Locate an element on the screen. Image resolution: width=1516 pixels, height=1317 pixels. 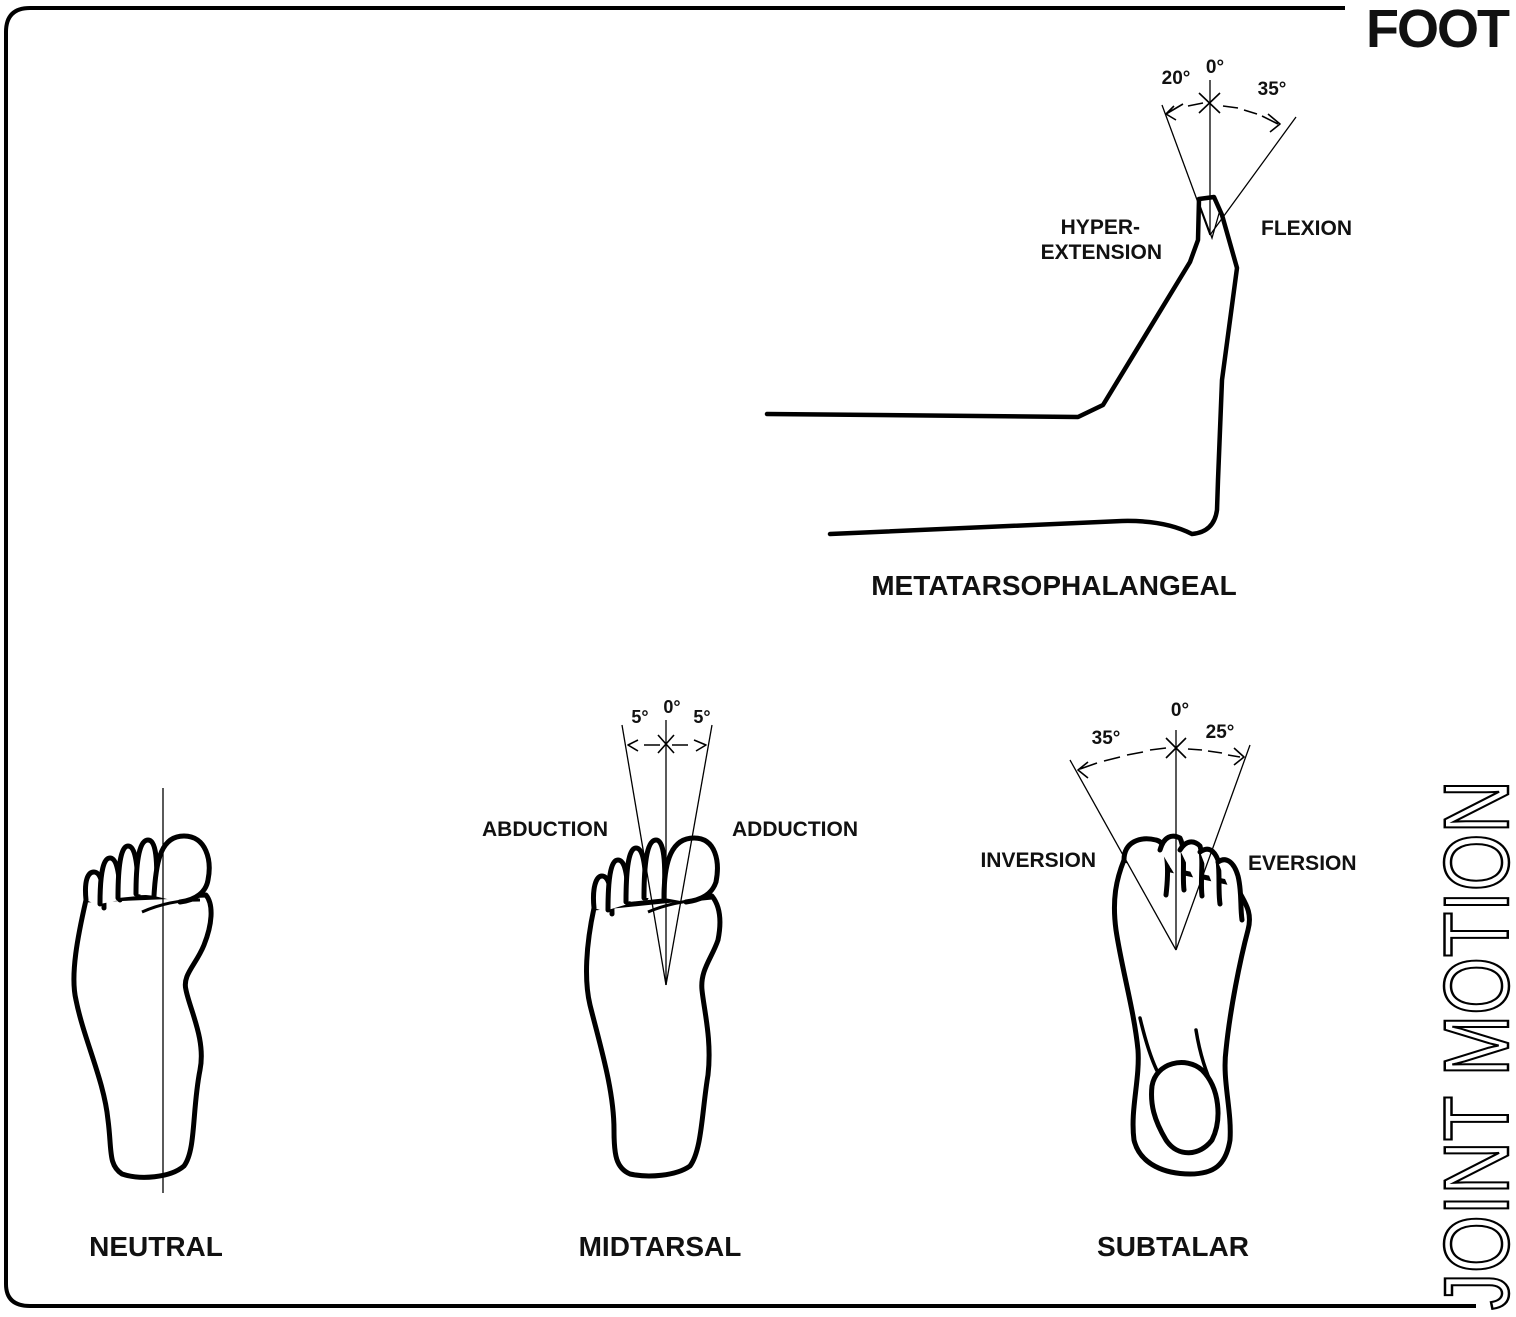
page-title: FOOT is located at coordinates (1438, 29).